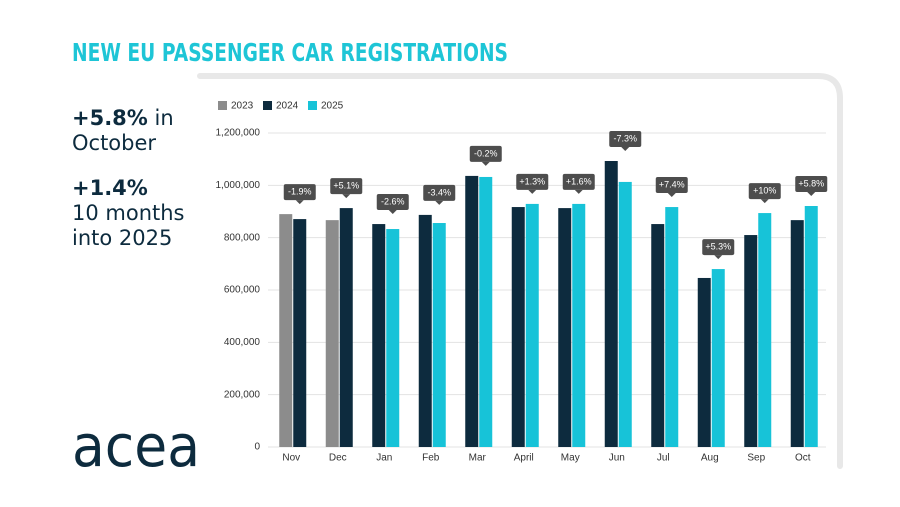  Describe the element at coordinates (756, 458) in the screenshot. I see `x-tick-label: Sep` at that location.